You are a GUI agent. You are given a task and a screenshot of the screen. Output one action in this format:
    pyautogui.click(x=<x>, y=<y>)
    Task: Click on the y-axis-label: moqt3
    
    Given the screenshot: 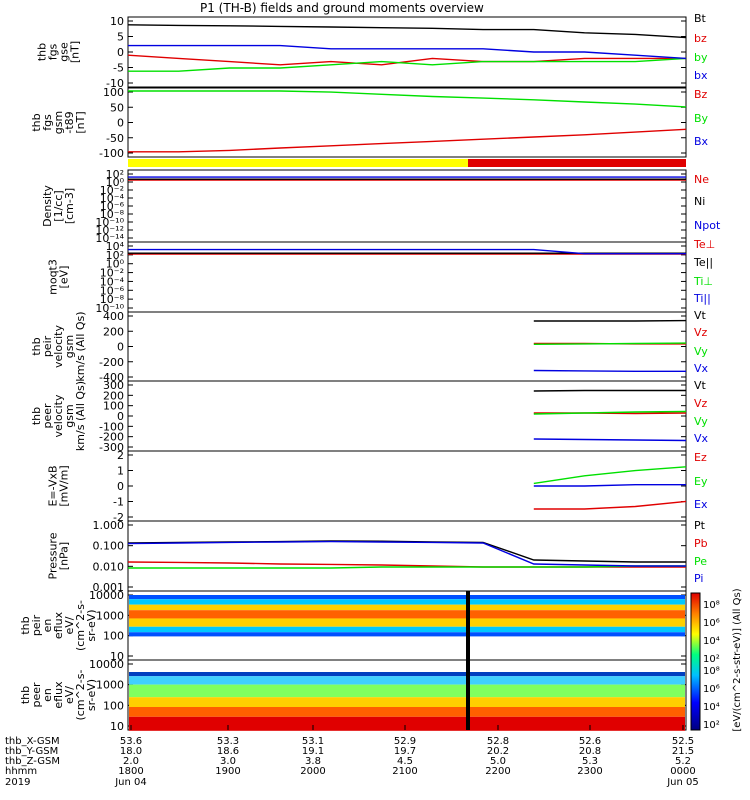 What is the action you would take?
    pyautogui.click(x=53, y=277)
    